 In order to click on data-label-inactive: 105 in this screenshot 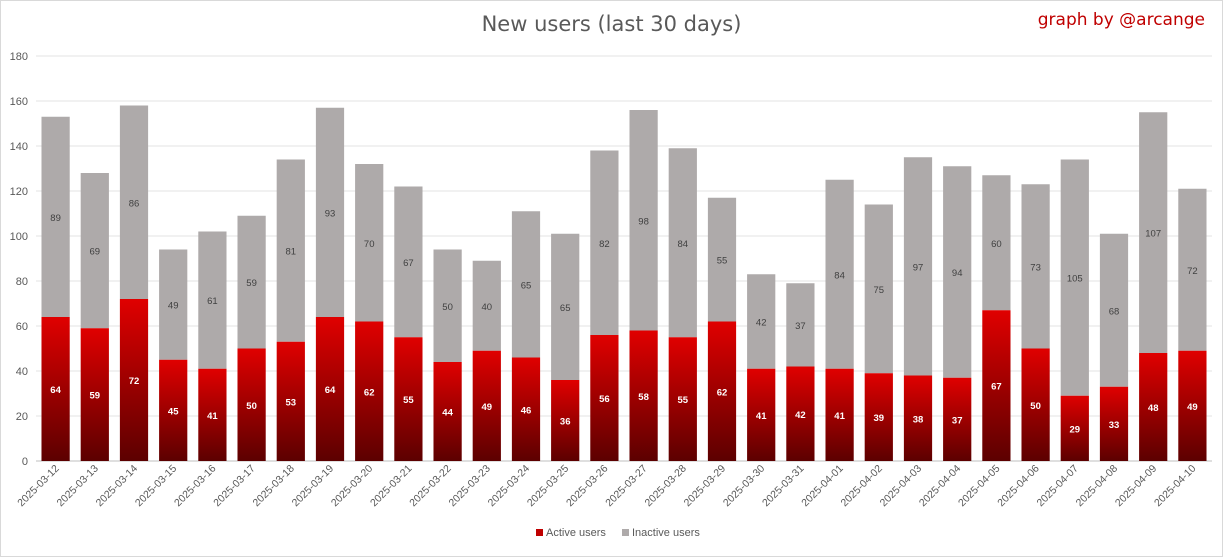, I will do `click(1075, 279)`.